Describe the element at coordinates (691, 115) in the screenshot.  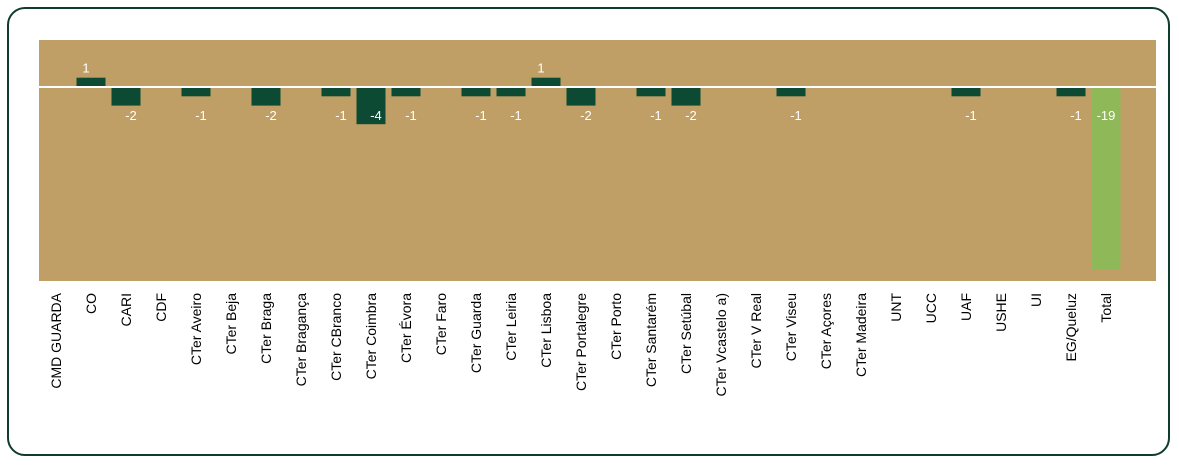
I see `data-label-18: -2` at that location.